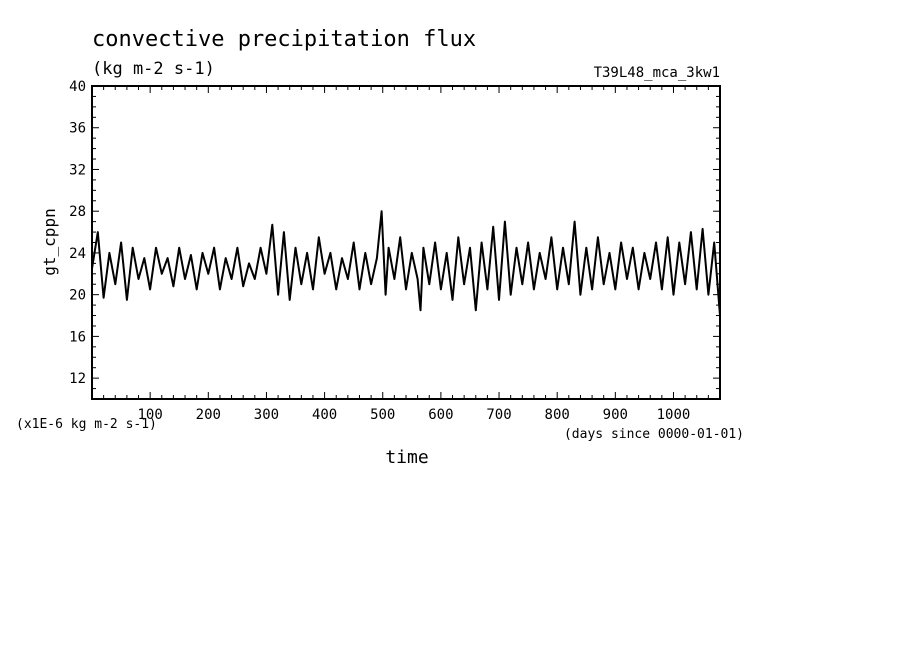  What do you see at coordinates (77, 337) in the screenshot?
I see `y-tick-label: 16` at bounding box center [77, 337].